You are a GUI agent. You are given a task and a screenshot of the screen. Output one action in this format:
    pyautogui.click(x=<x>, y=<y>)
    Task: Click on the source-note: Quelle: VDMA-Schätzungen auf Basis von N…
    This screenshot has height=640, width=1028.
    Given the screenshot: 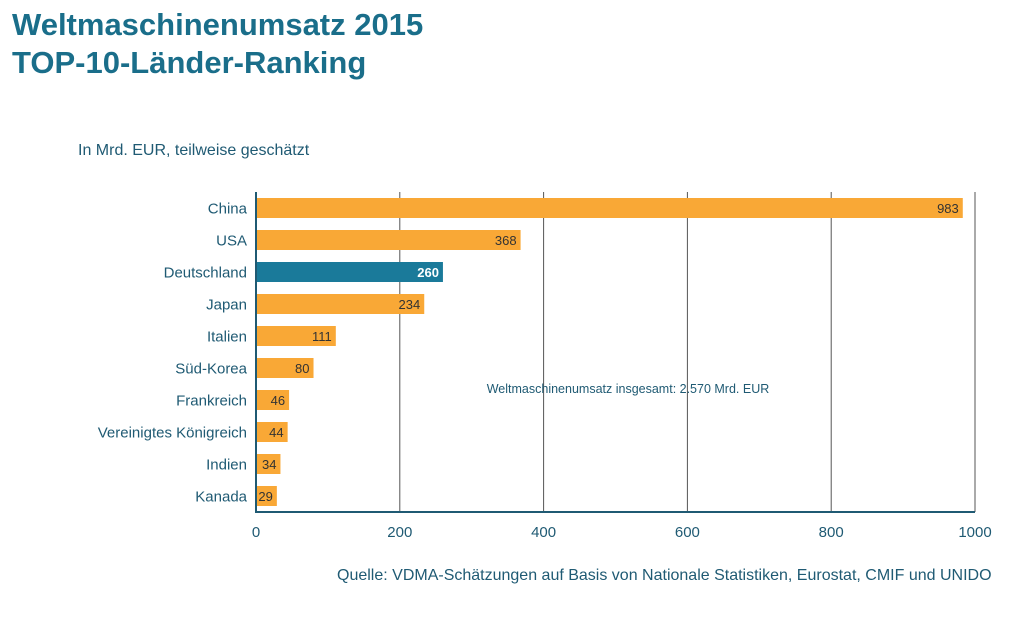 What is the action you would take?
    pyautogui.click(x=664, y=575)
    